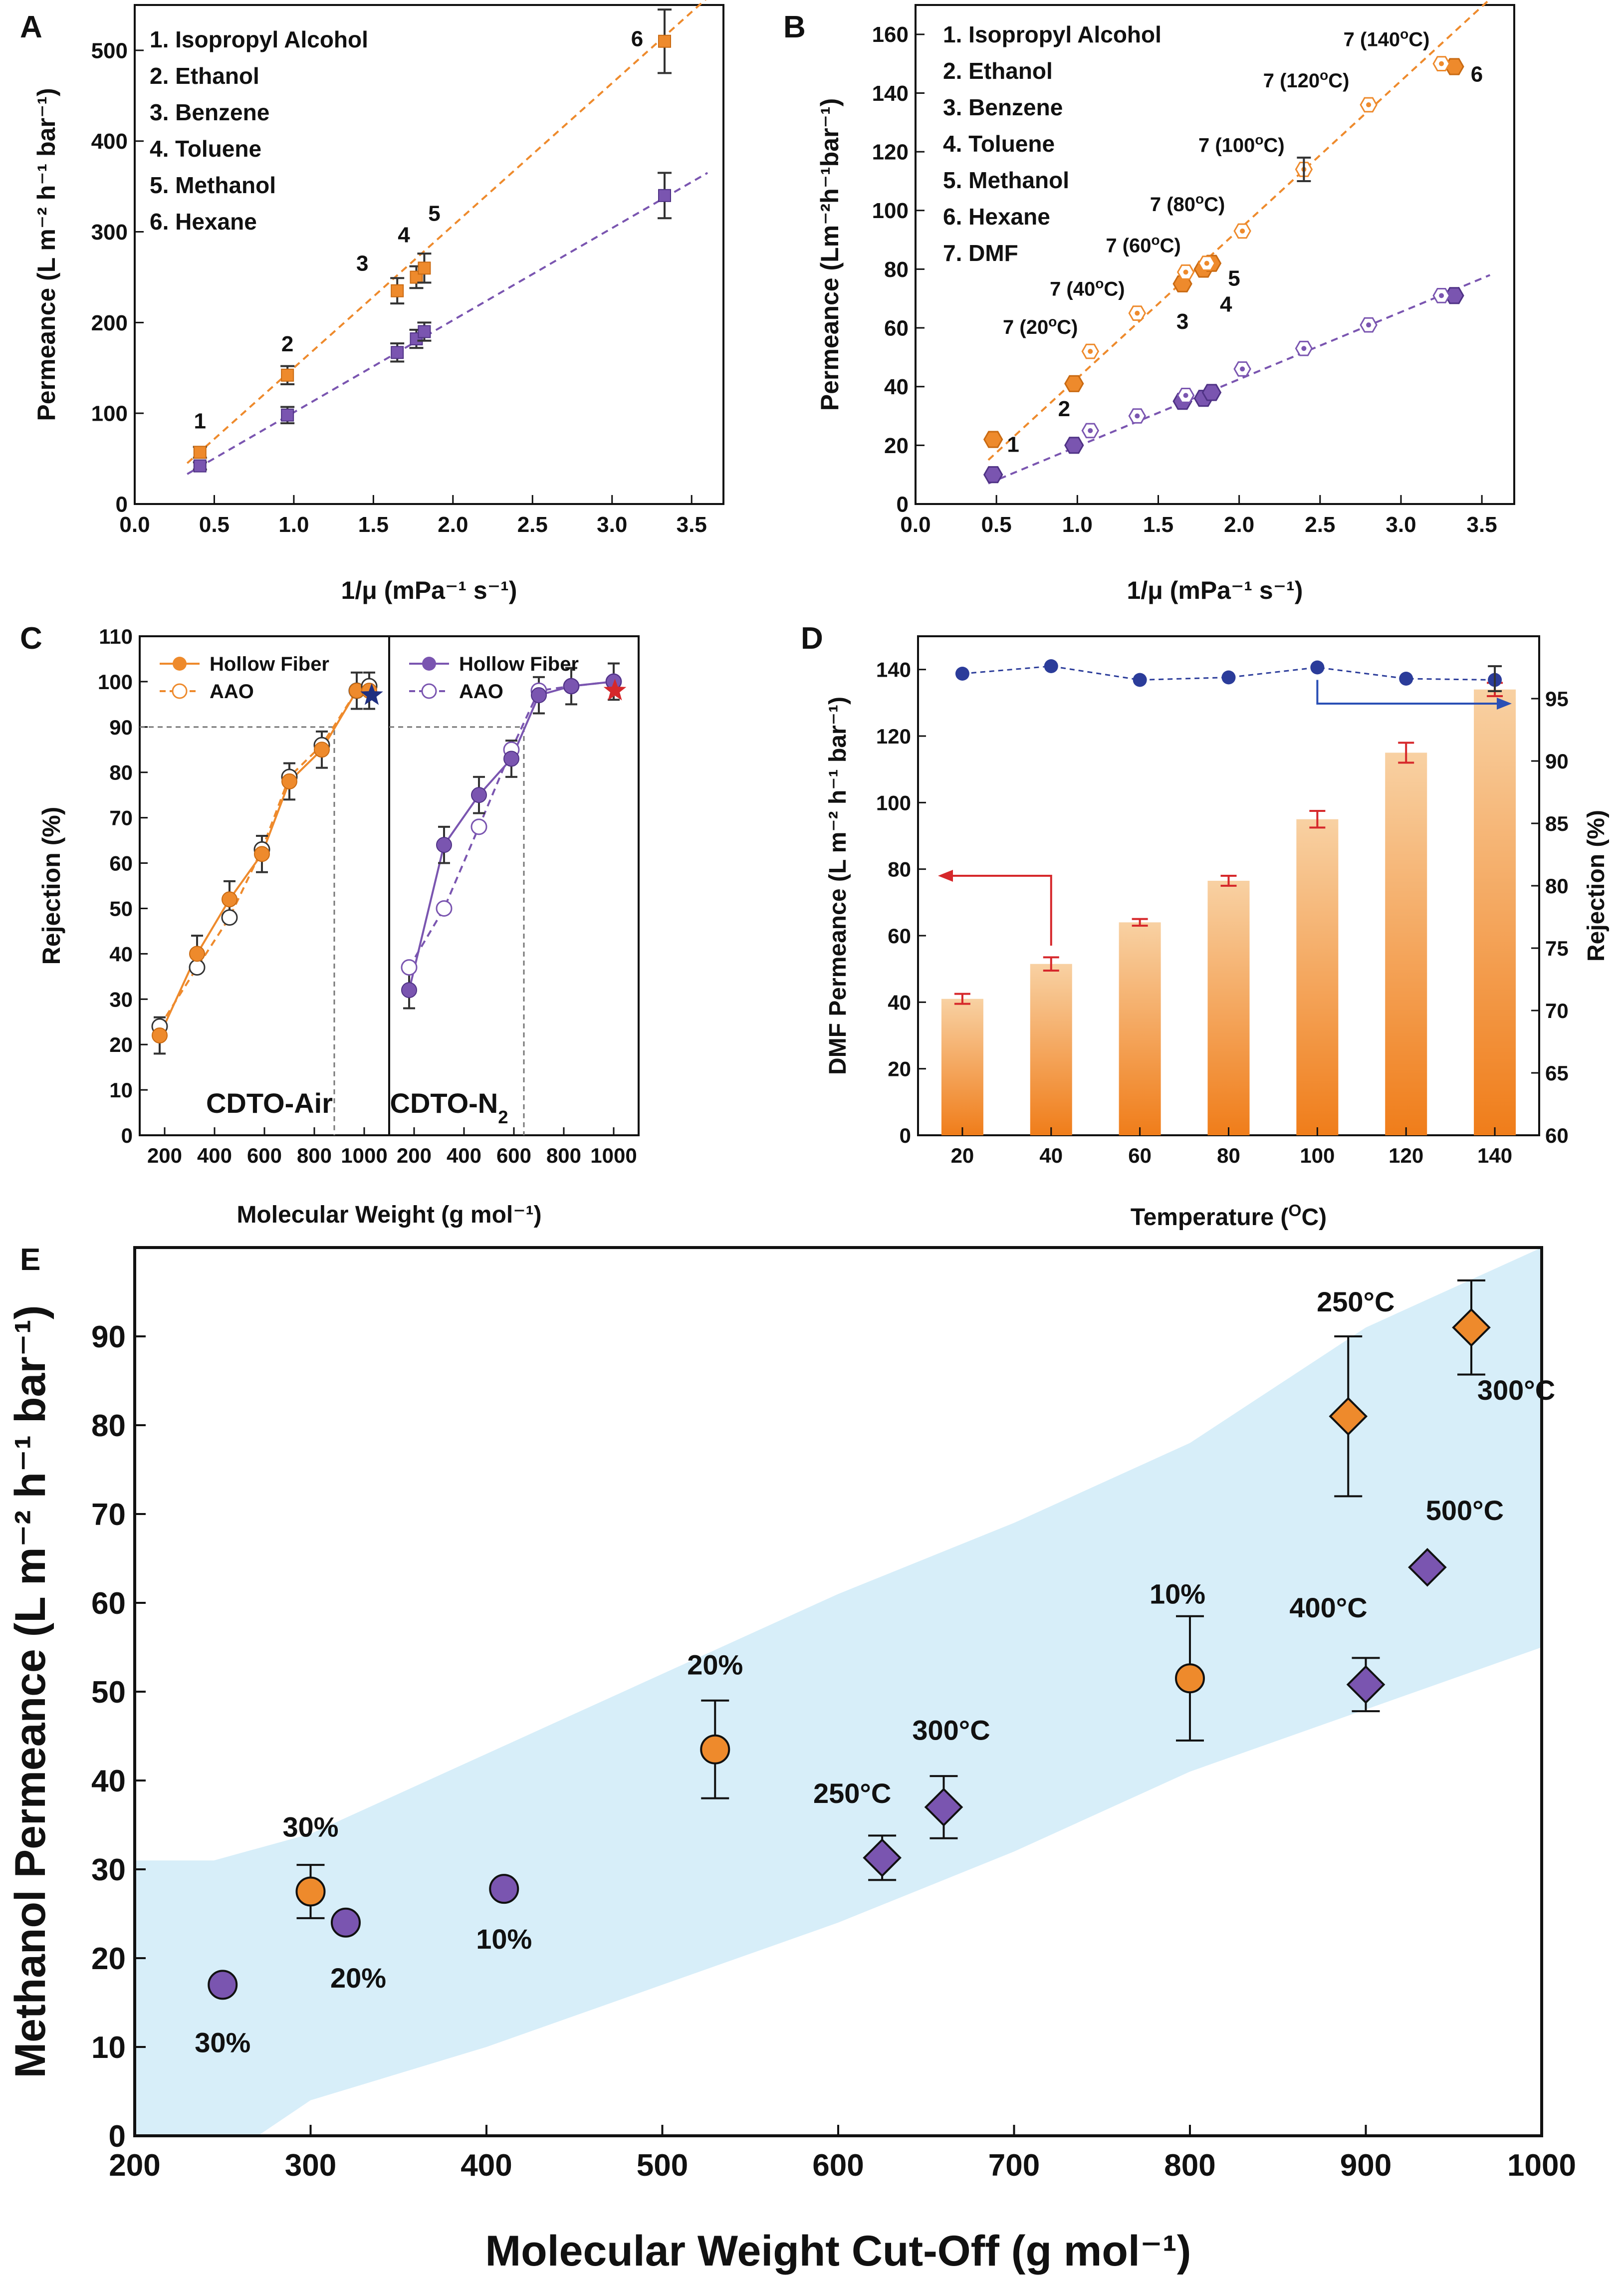 This screenshot has width=1624, height=2287. Describe the element at coordinates (1051, 1155) in the screenshot. I see `x-tick-label: 40` at that location.